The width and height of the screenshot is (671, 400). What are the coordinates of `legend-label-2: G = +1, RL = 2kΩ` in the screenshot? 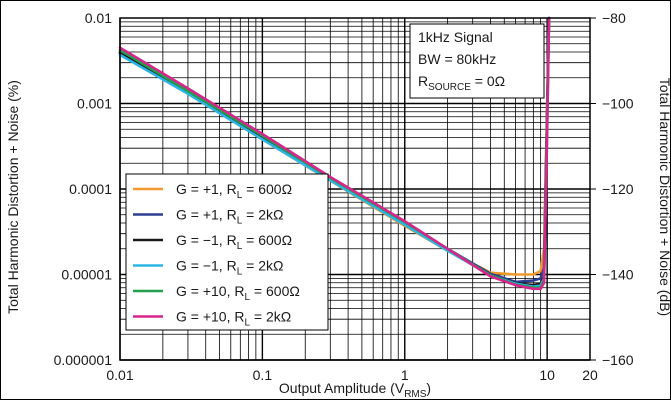 It's located at (229, 217).